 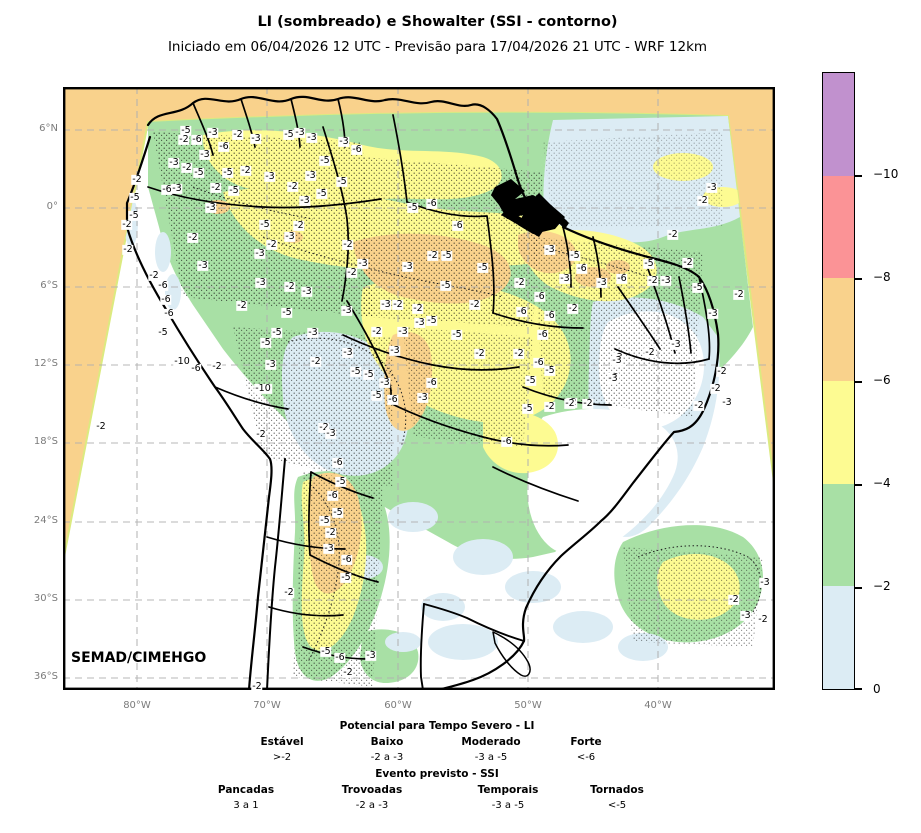 I want to click on ssi-category-label: Temporais, so click(x=508, y=790).